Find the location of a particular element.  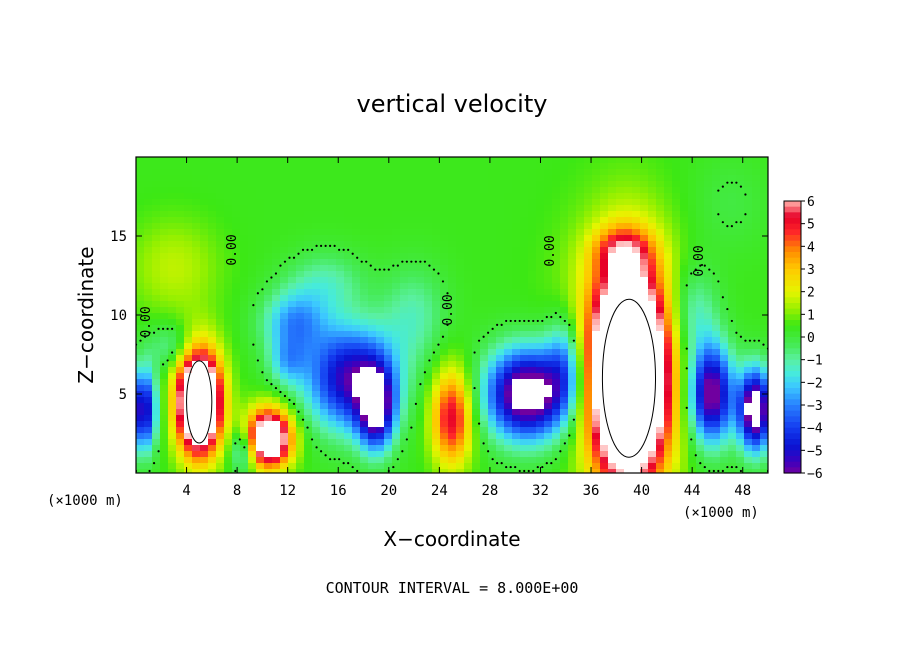

colorbar-tick-label: −6 is located at coordinates (815, 474).